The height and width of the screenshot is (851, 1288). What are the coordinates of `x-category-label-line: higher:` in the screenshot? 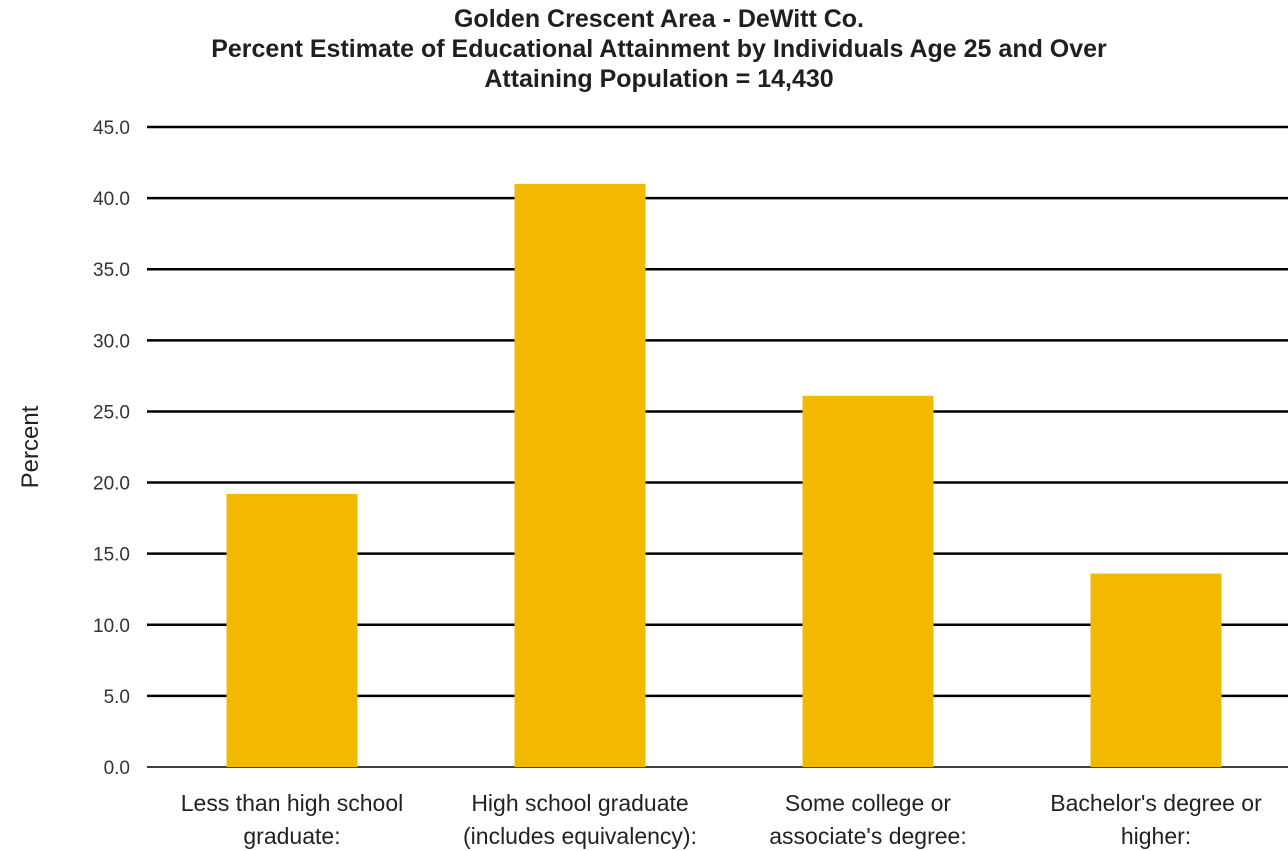 It's located at (1156, 836).